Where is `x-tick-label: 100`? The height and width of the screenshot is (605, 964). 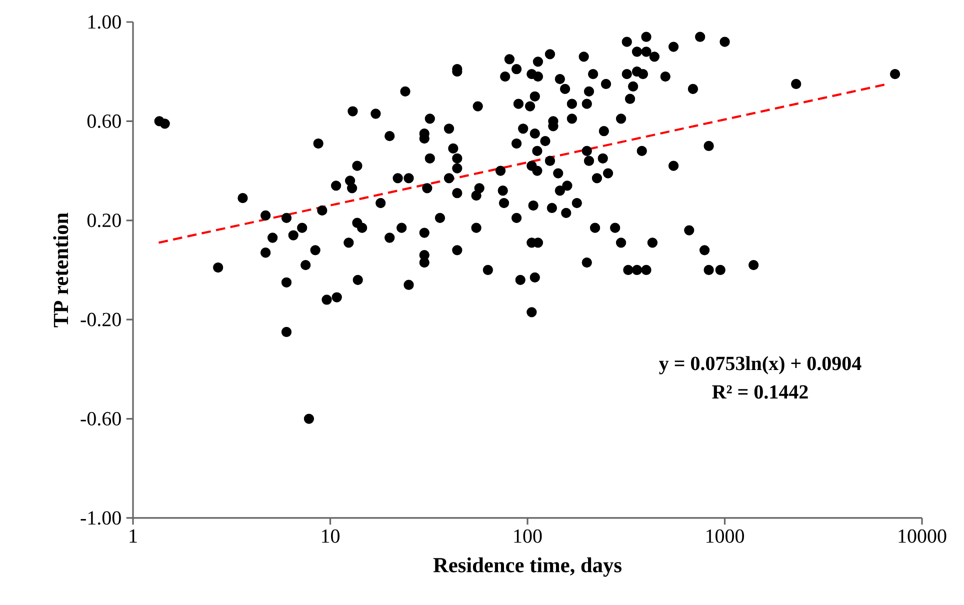 x-tick-label: 100 is located at coordinates (528, 536).